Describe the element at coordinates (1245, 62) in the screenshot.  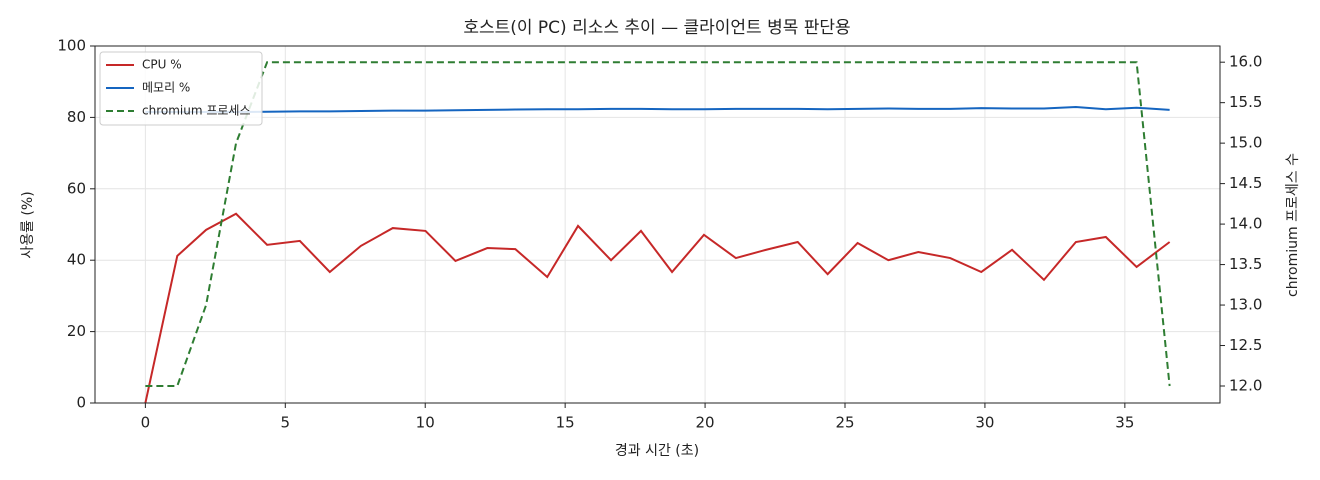
I see `y2-tick-label: 16.0` at that location.